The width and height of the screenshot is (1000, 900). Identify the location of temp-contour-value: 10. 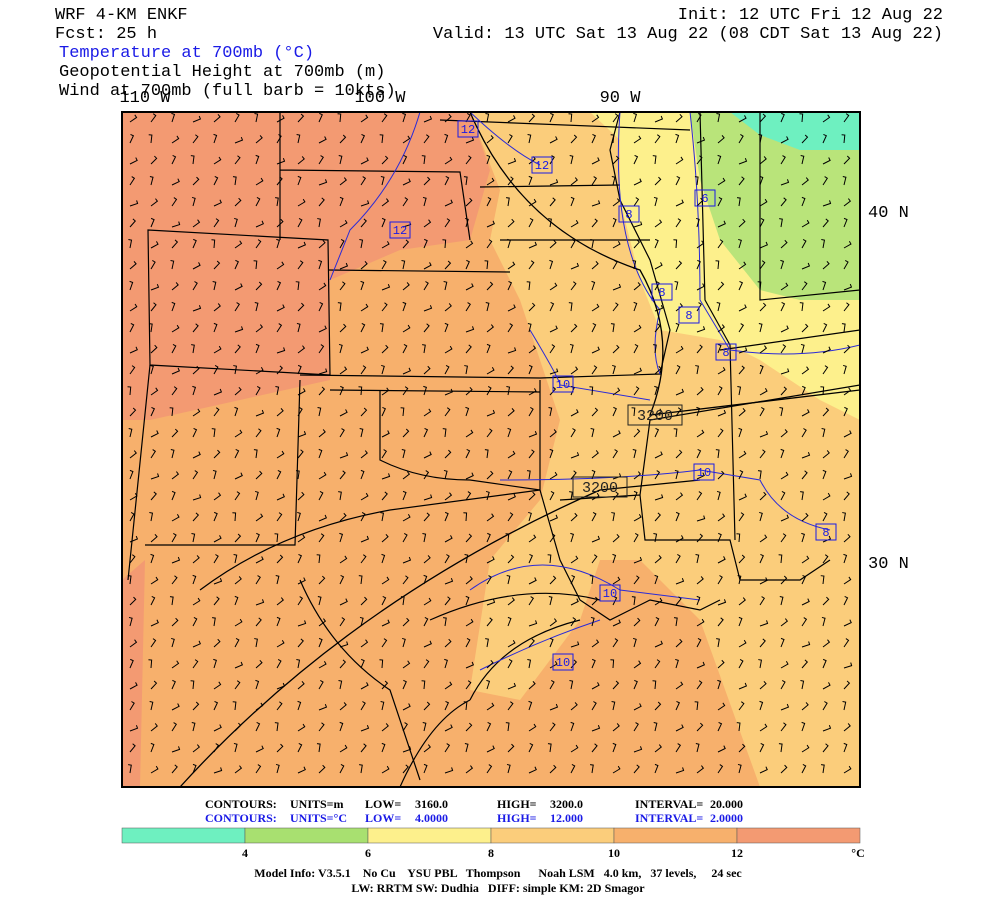
(610, 594).